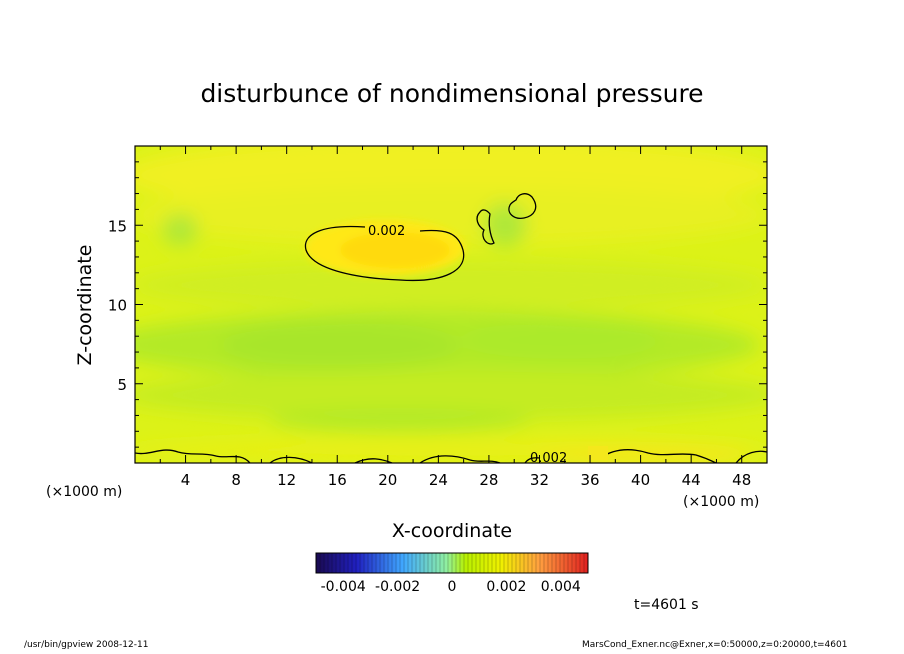 The image size is (904, 654). What do you see at coordinates (117, 306) in the screenshot?
I see `y-tick-label: 10` at bounding box center [117, 306].